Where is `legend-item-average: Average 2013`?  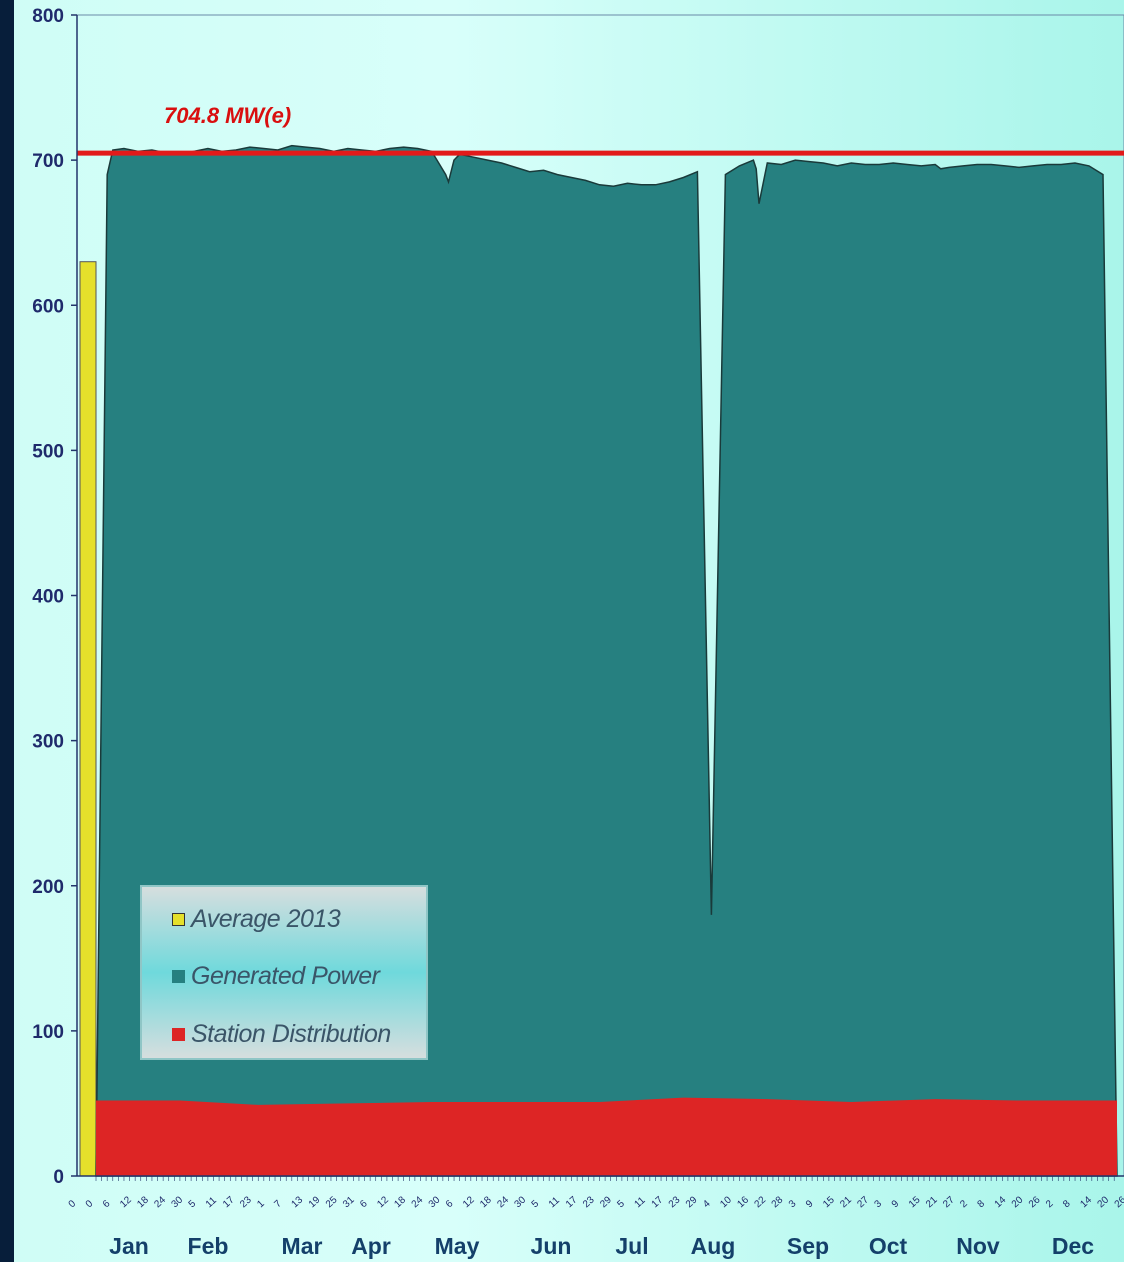
legend-item-average: Average 2013 is located at coordinates (256, 919).